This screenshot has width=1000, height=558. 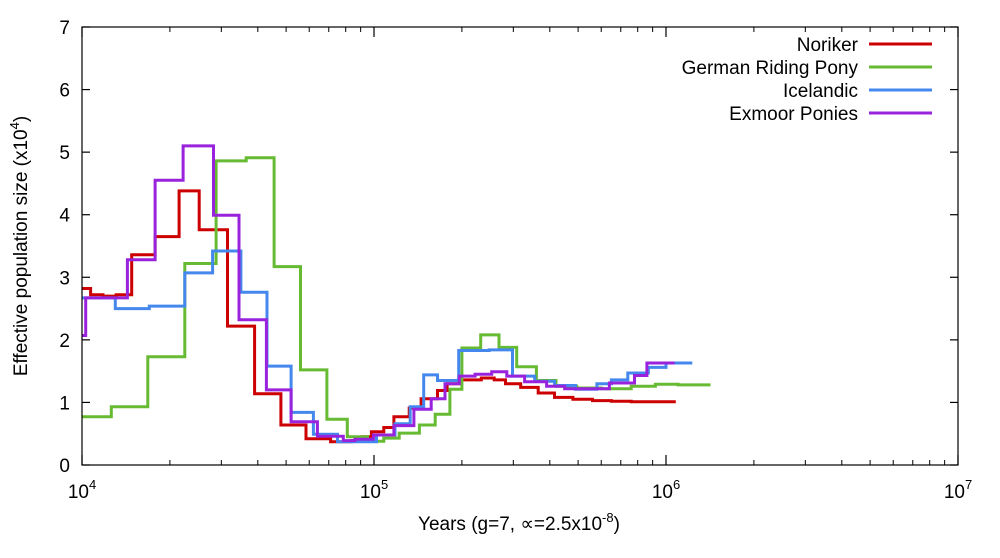 I want to click on y-tick-label: 1, so click(x=64, y=403).